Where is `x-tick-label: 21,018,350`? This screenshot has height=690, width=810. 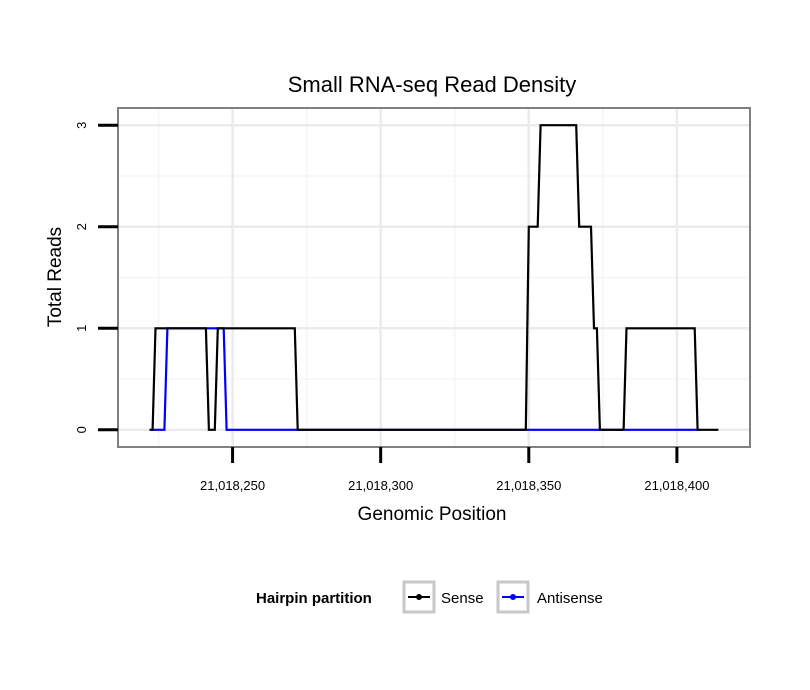
x-tick-label: 21,018,350 is located at coordinates (528, 485).